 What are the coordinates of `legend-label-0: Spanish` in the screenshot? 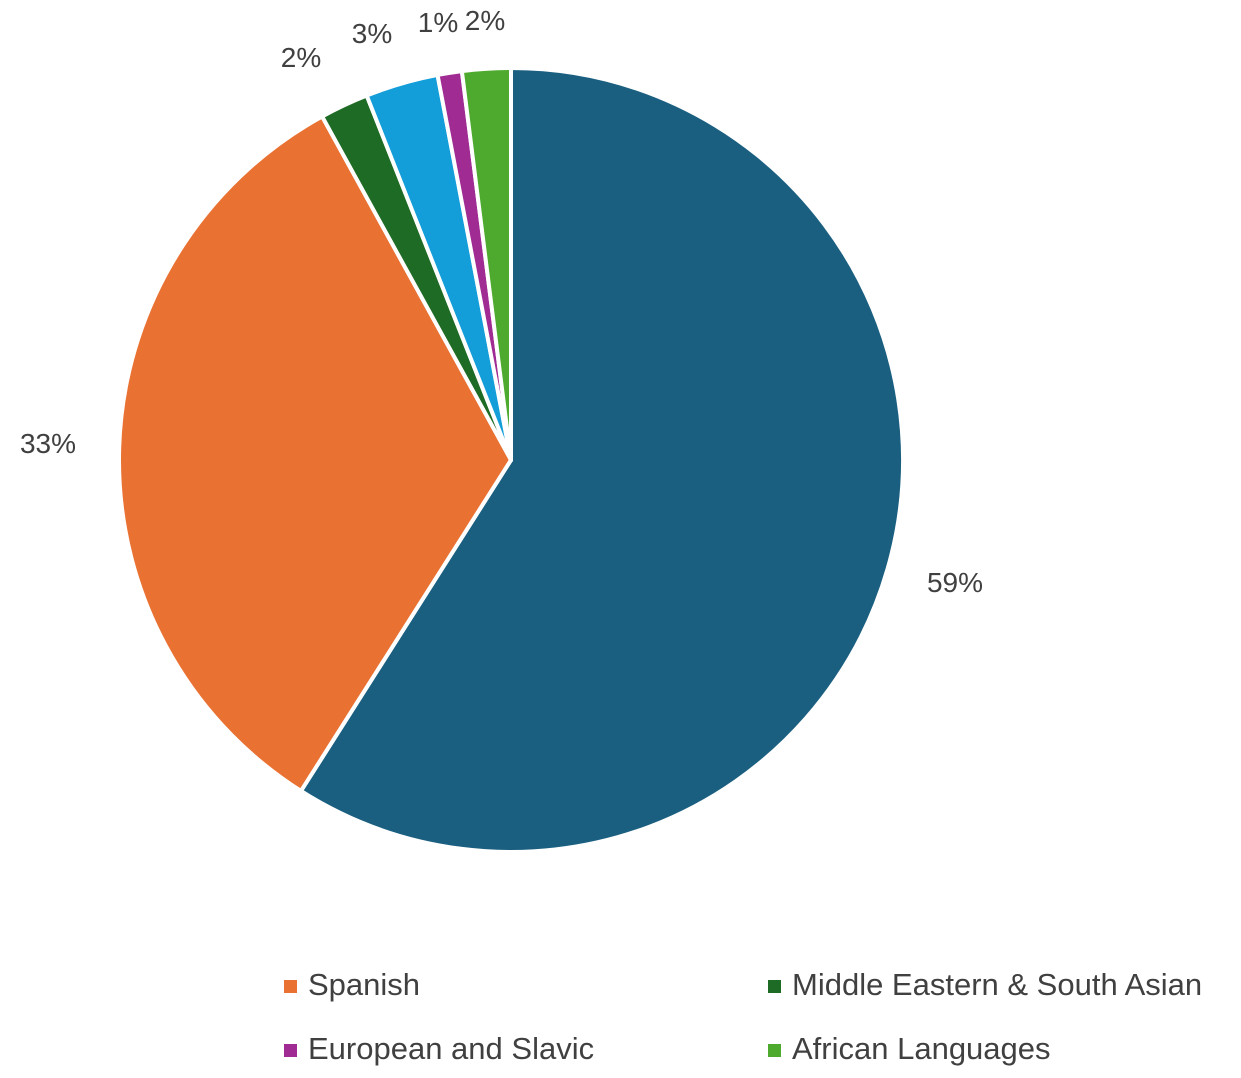 It's located at (364, 984).